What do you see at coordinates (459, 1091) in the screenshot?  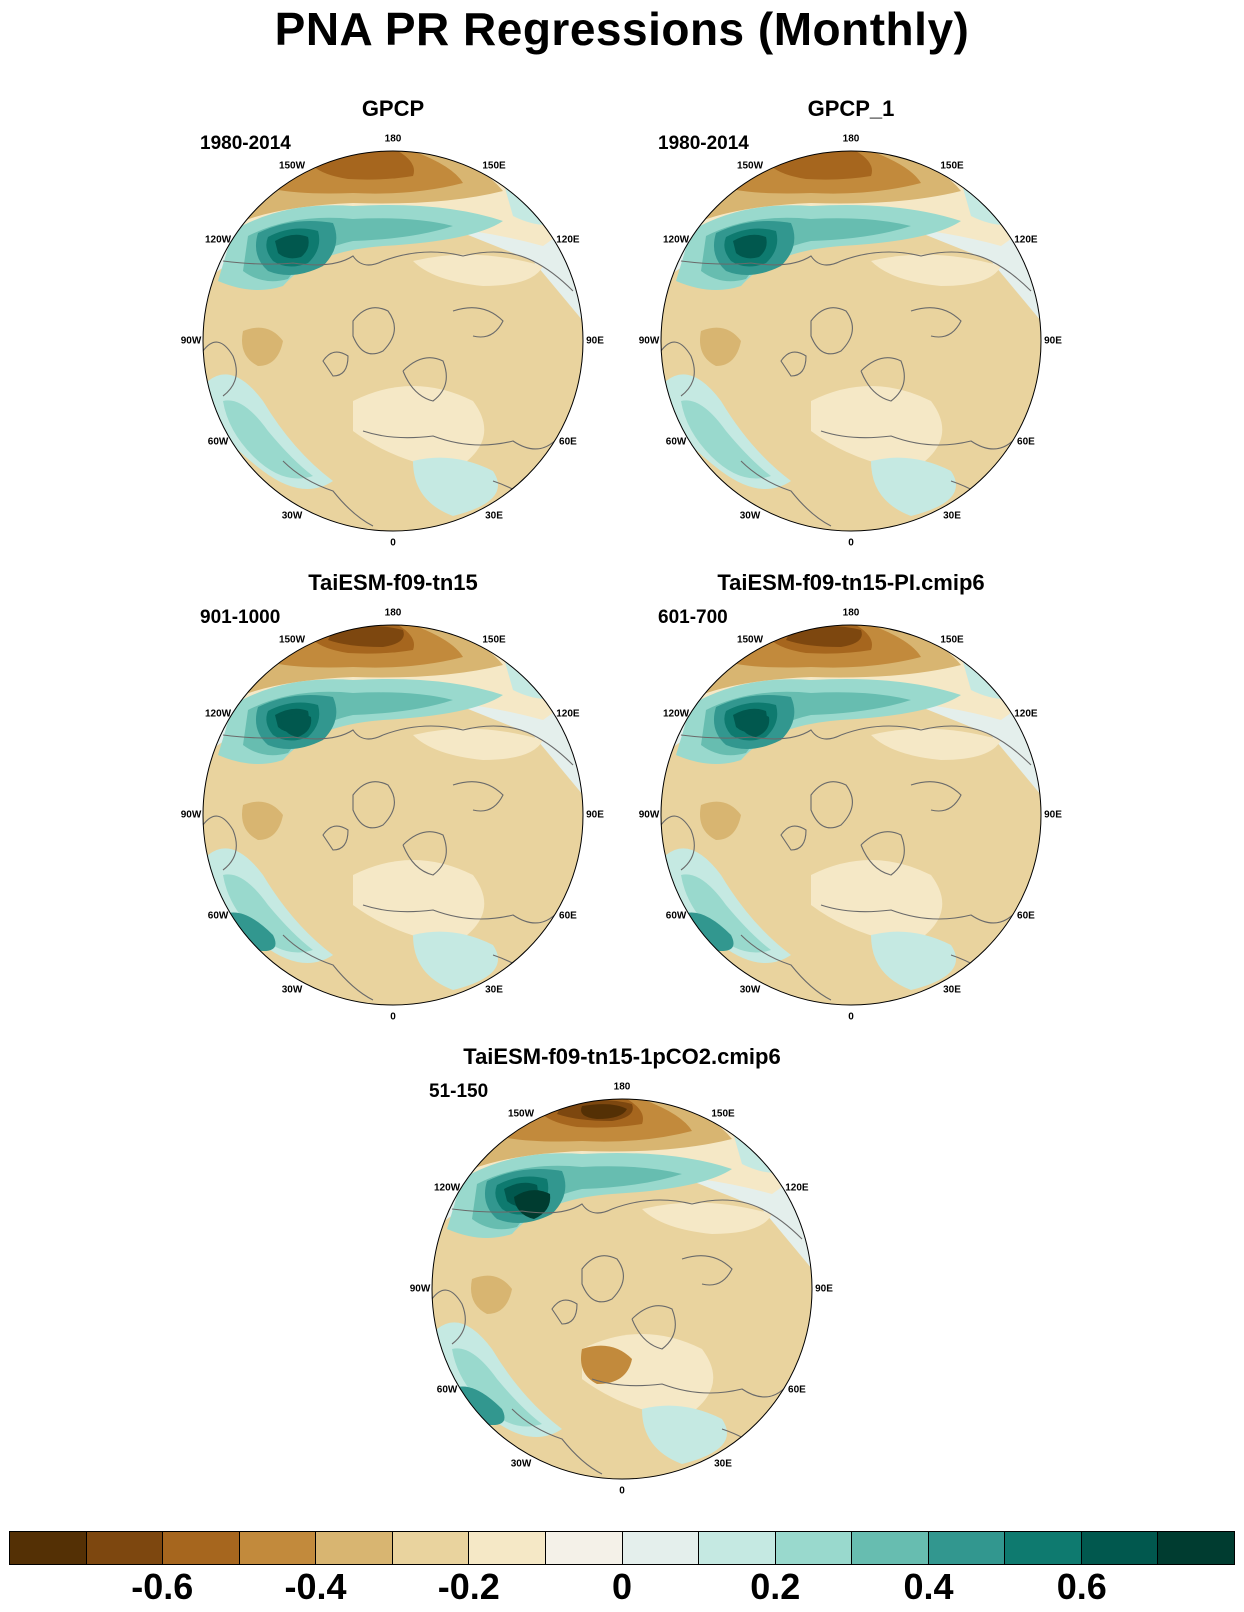 I see `panel-period: 51-150` at bounding box center [459, 1091].